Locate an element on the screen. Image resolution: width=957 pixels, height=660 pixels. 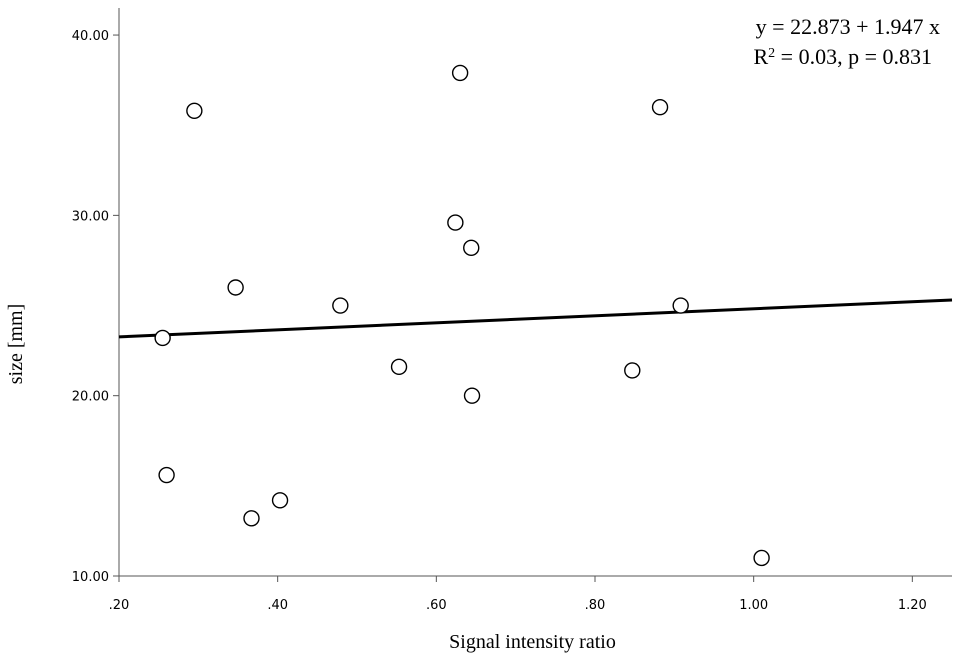
x-tick-label: .40 is located at coordinates (277, 605).